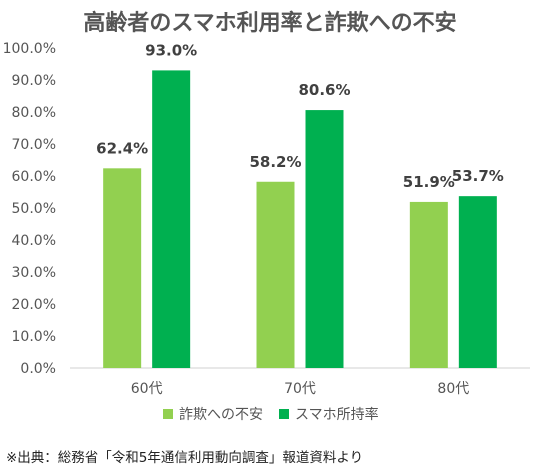 The height and width of the screenshot is (476, 536). I want to click on y-tick-label: 80.0%, so click(34, 113).